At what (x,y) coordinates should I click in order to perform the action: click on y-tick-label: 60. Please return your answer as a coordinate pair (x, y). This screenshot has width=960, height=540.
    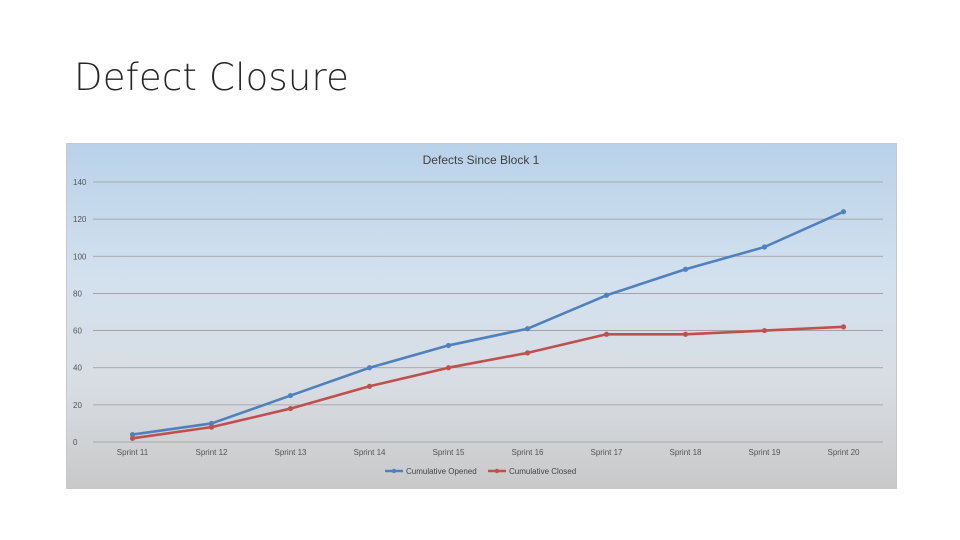
    Looking at the image, I should click on (77, 331).